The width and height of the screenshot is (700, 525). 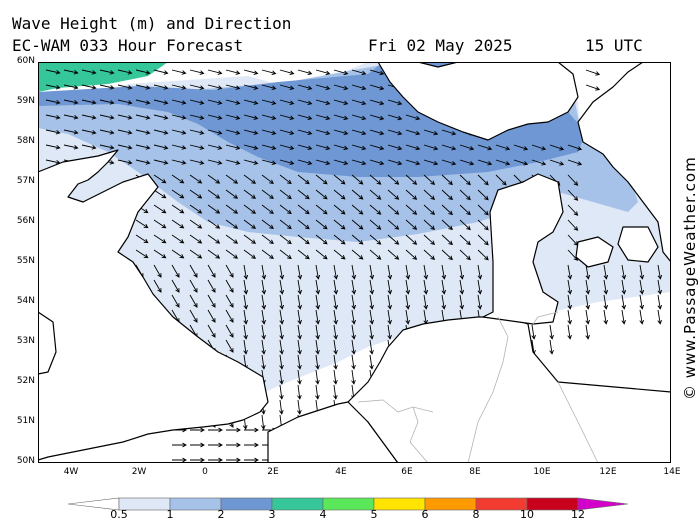 I want to click on forecast-time: 15 UTC, so click(x=614, y=45).